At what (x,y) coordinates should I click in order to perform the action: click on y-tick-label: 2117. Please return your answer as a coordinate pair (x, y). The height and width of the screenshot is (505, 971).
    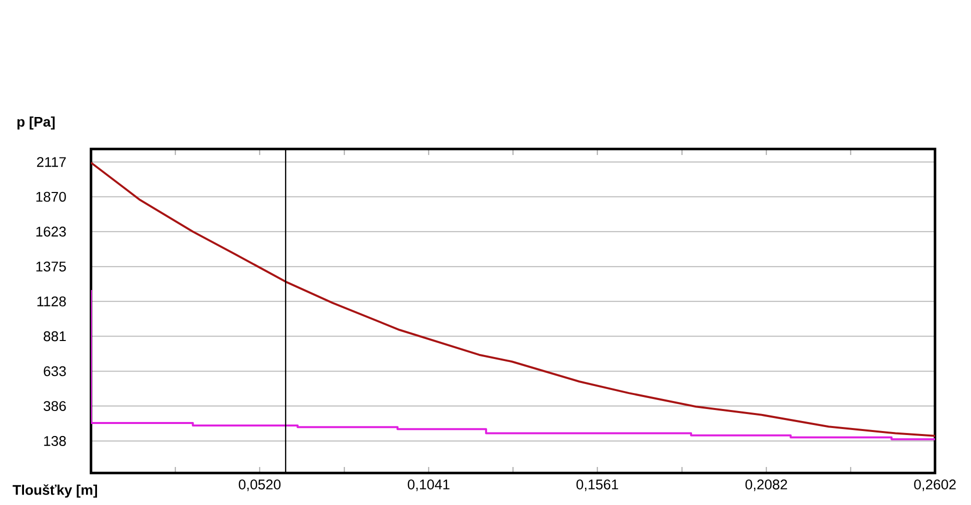
    Looking at the image, I should click on (51, 162).